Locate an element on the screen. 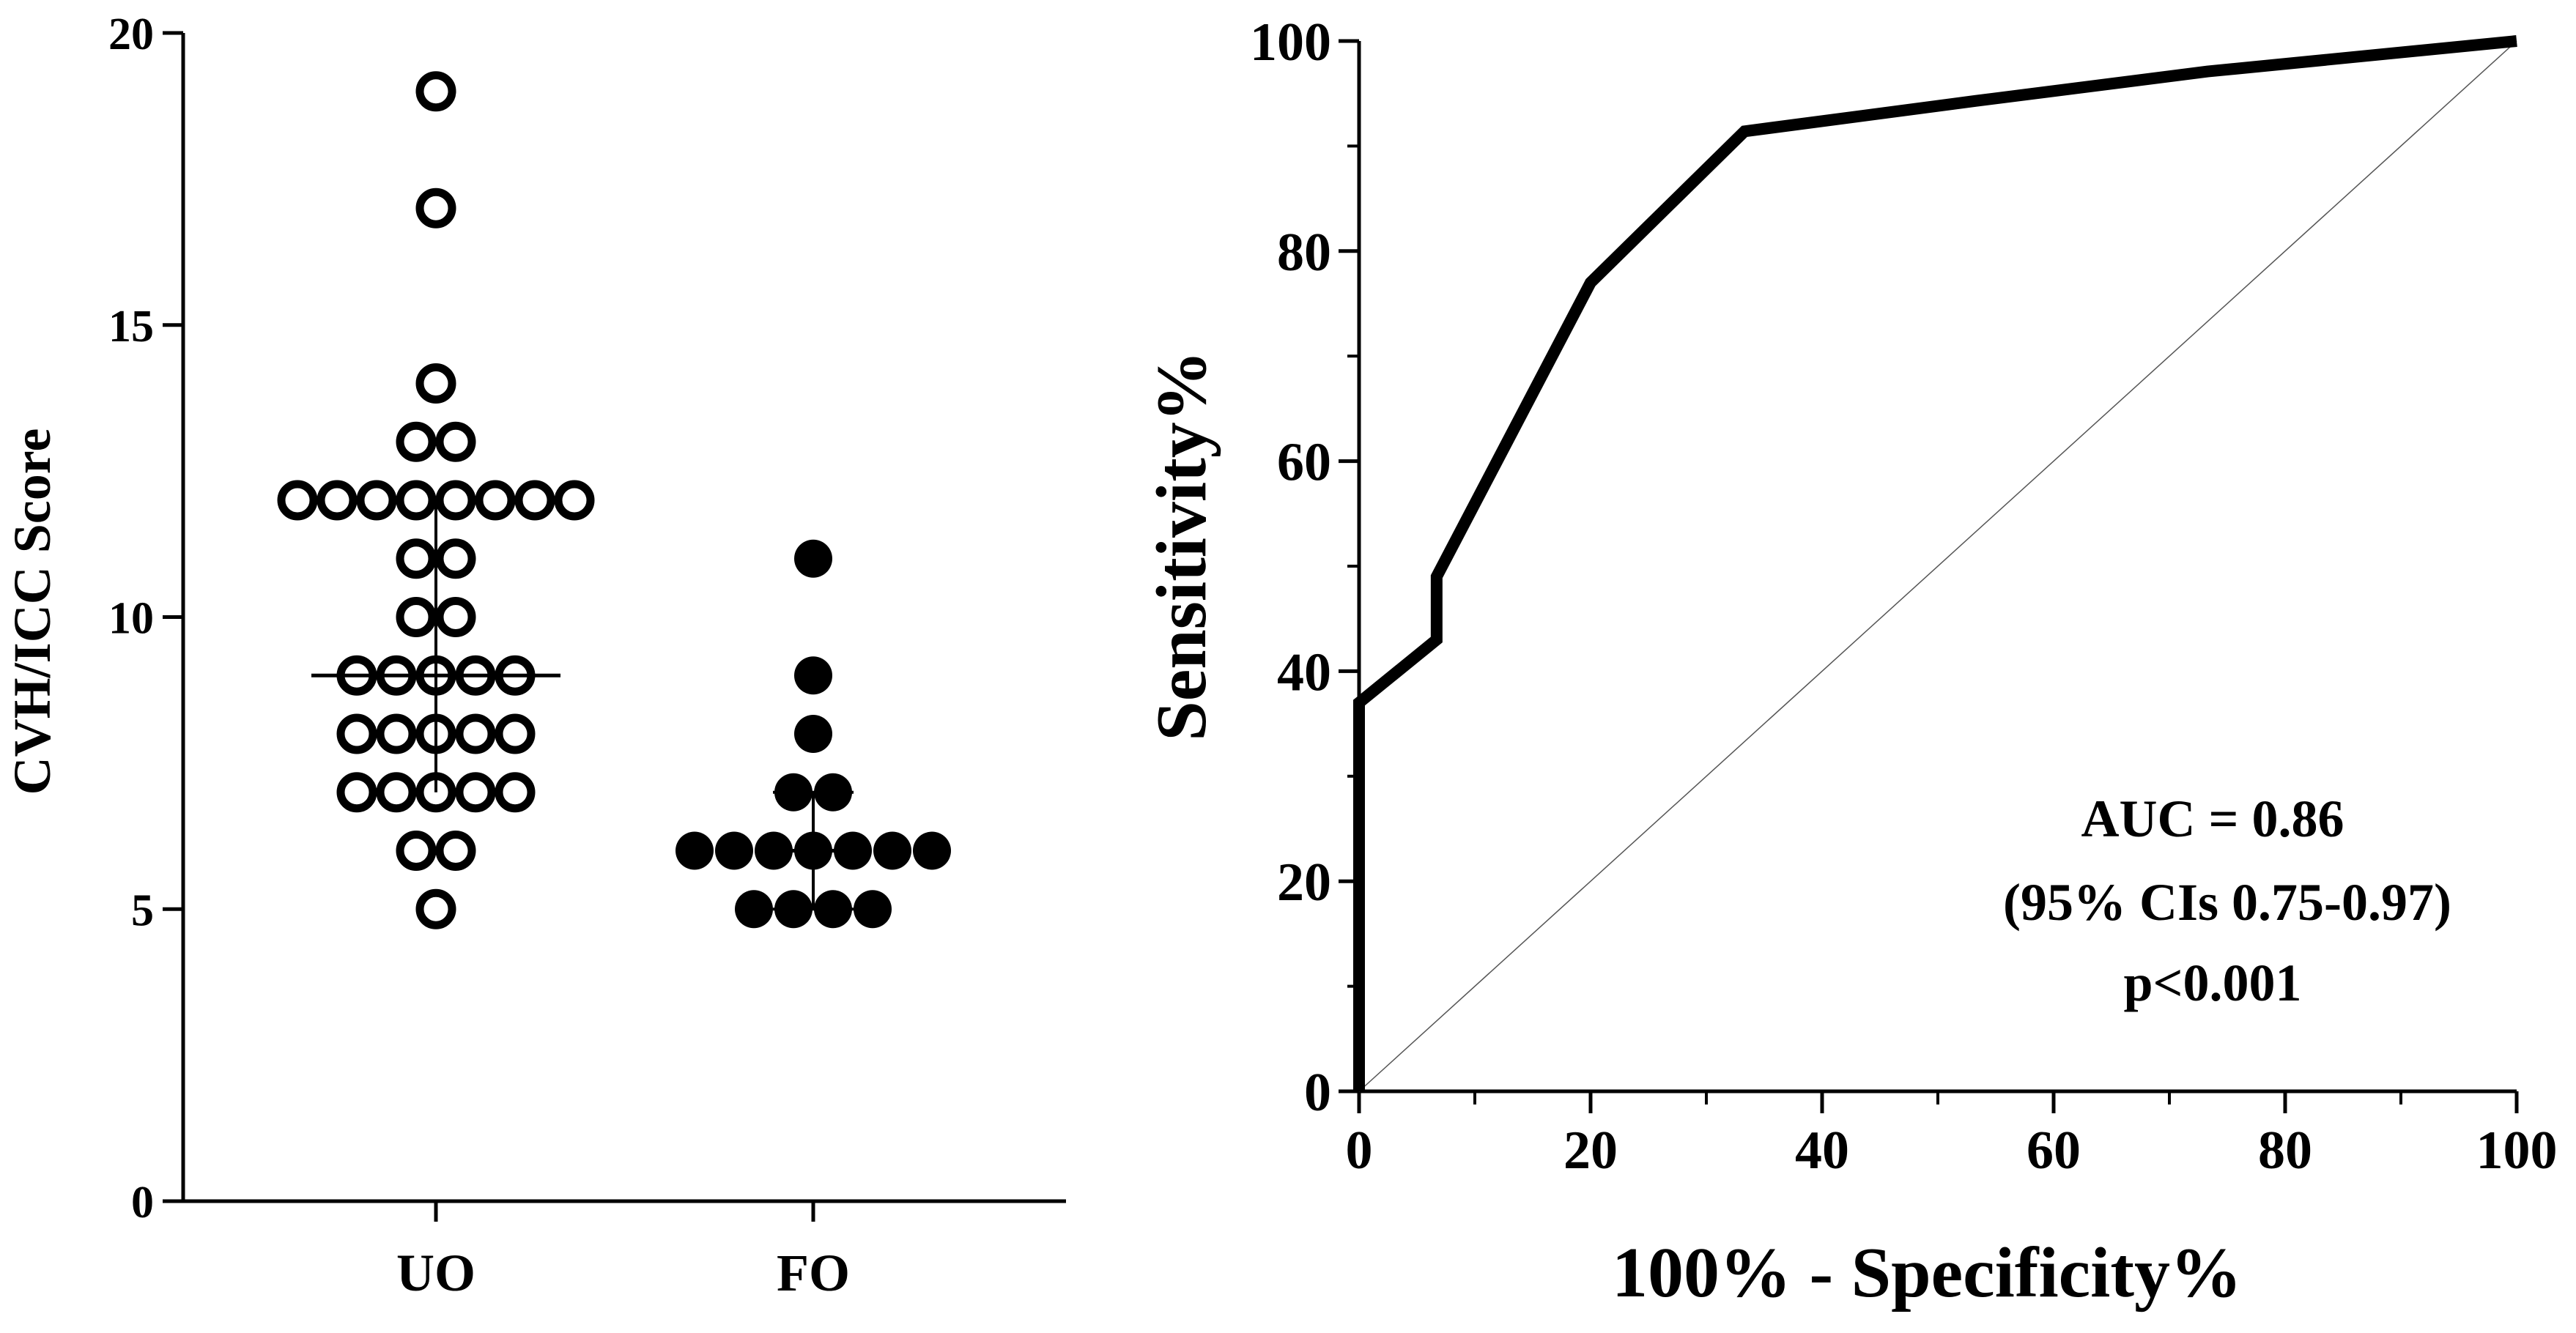 Image resolution: width=2576 pixels, height=1333 pixels. dot-plot-y-tick-label: 10 is located at coordinates (131, 619).